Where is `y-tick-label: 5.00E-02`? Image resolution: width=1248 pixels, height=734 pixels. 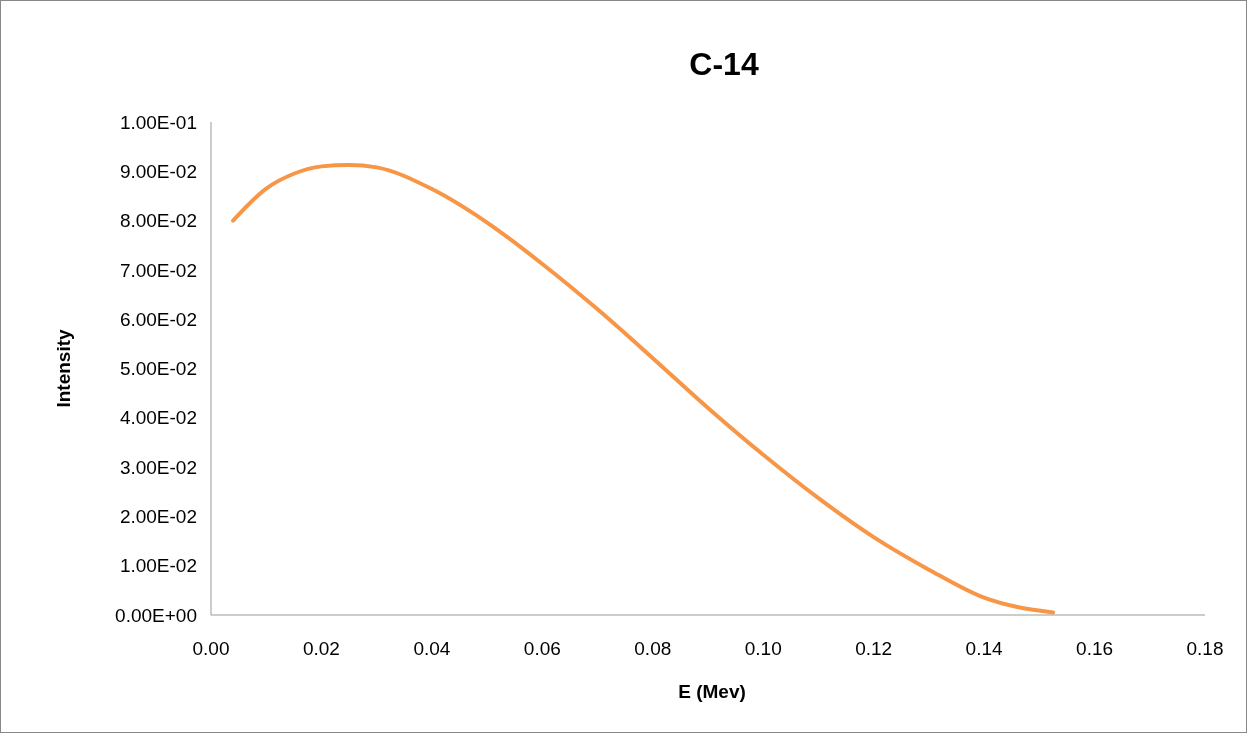
y-tick-label: 5.00E-02 is located at coordinates (158, 369).